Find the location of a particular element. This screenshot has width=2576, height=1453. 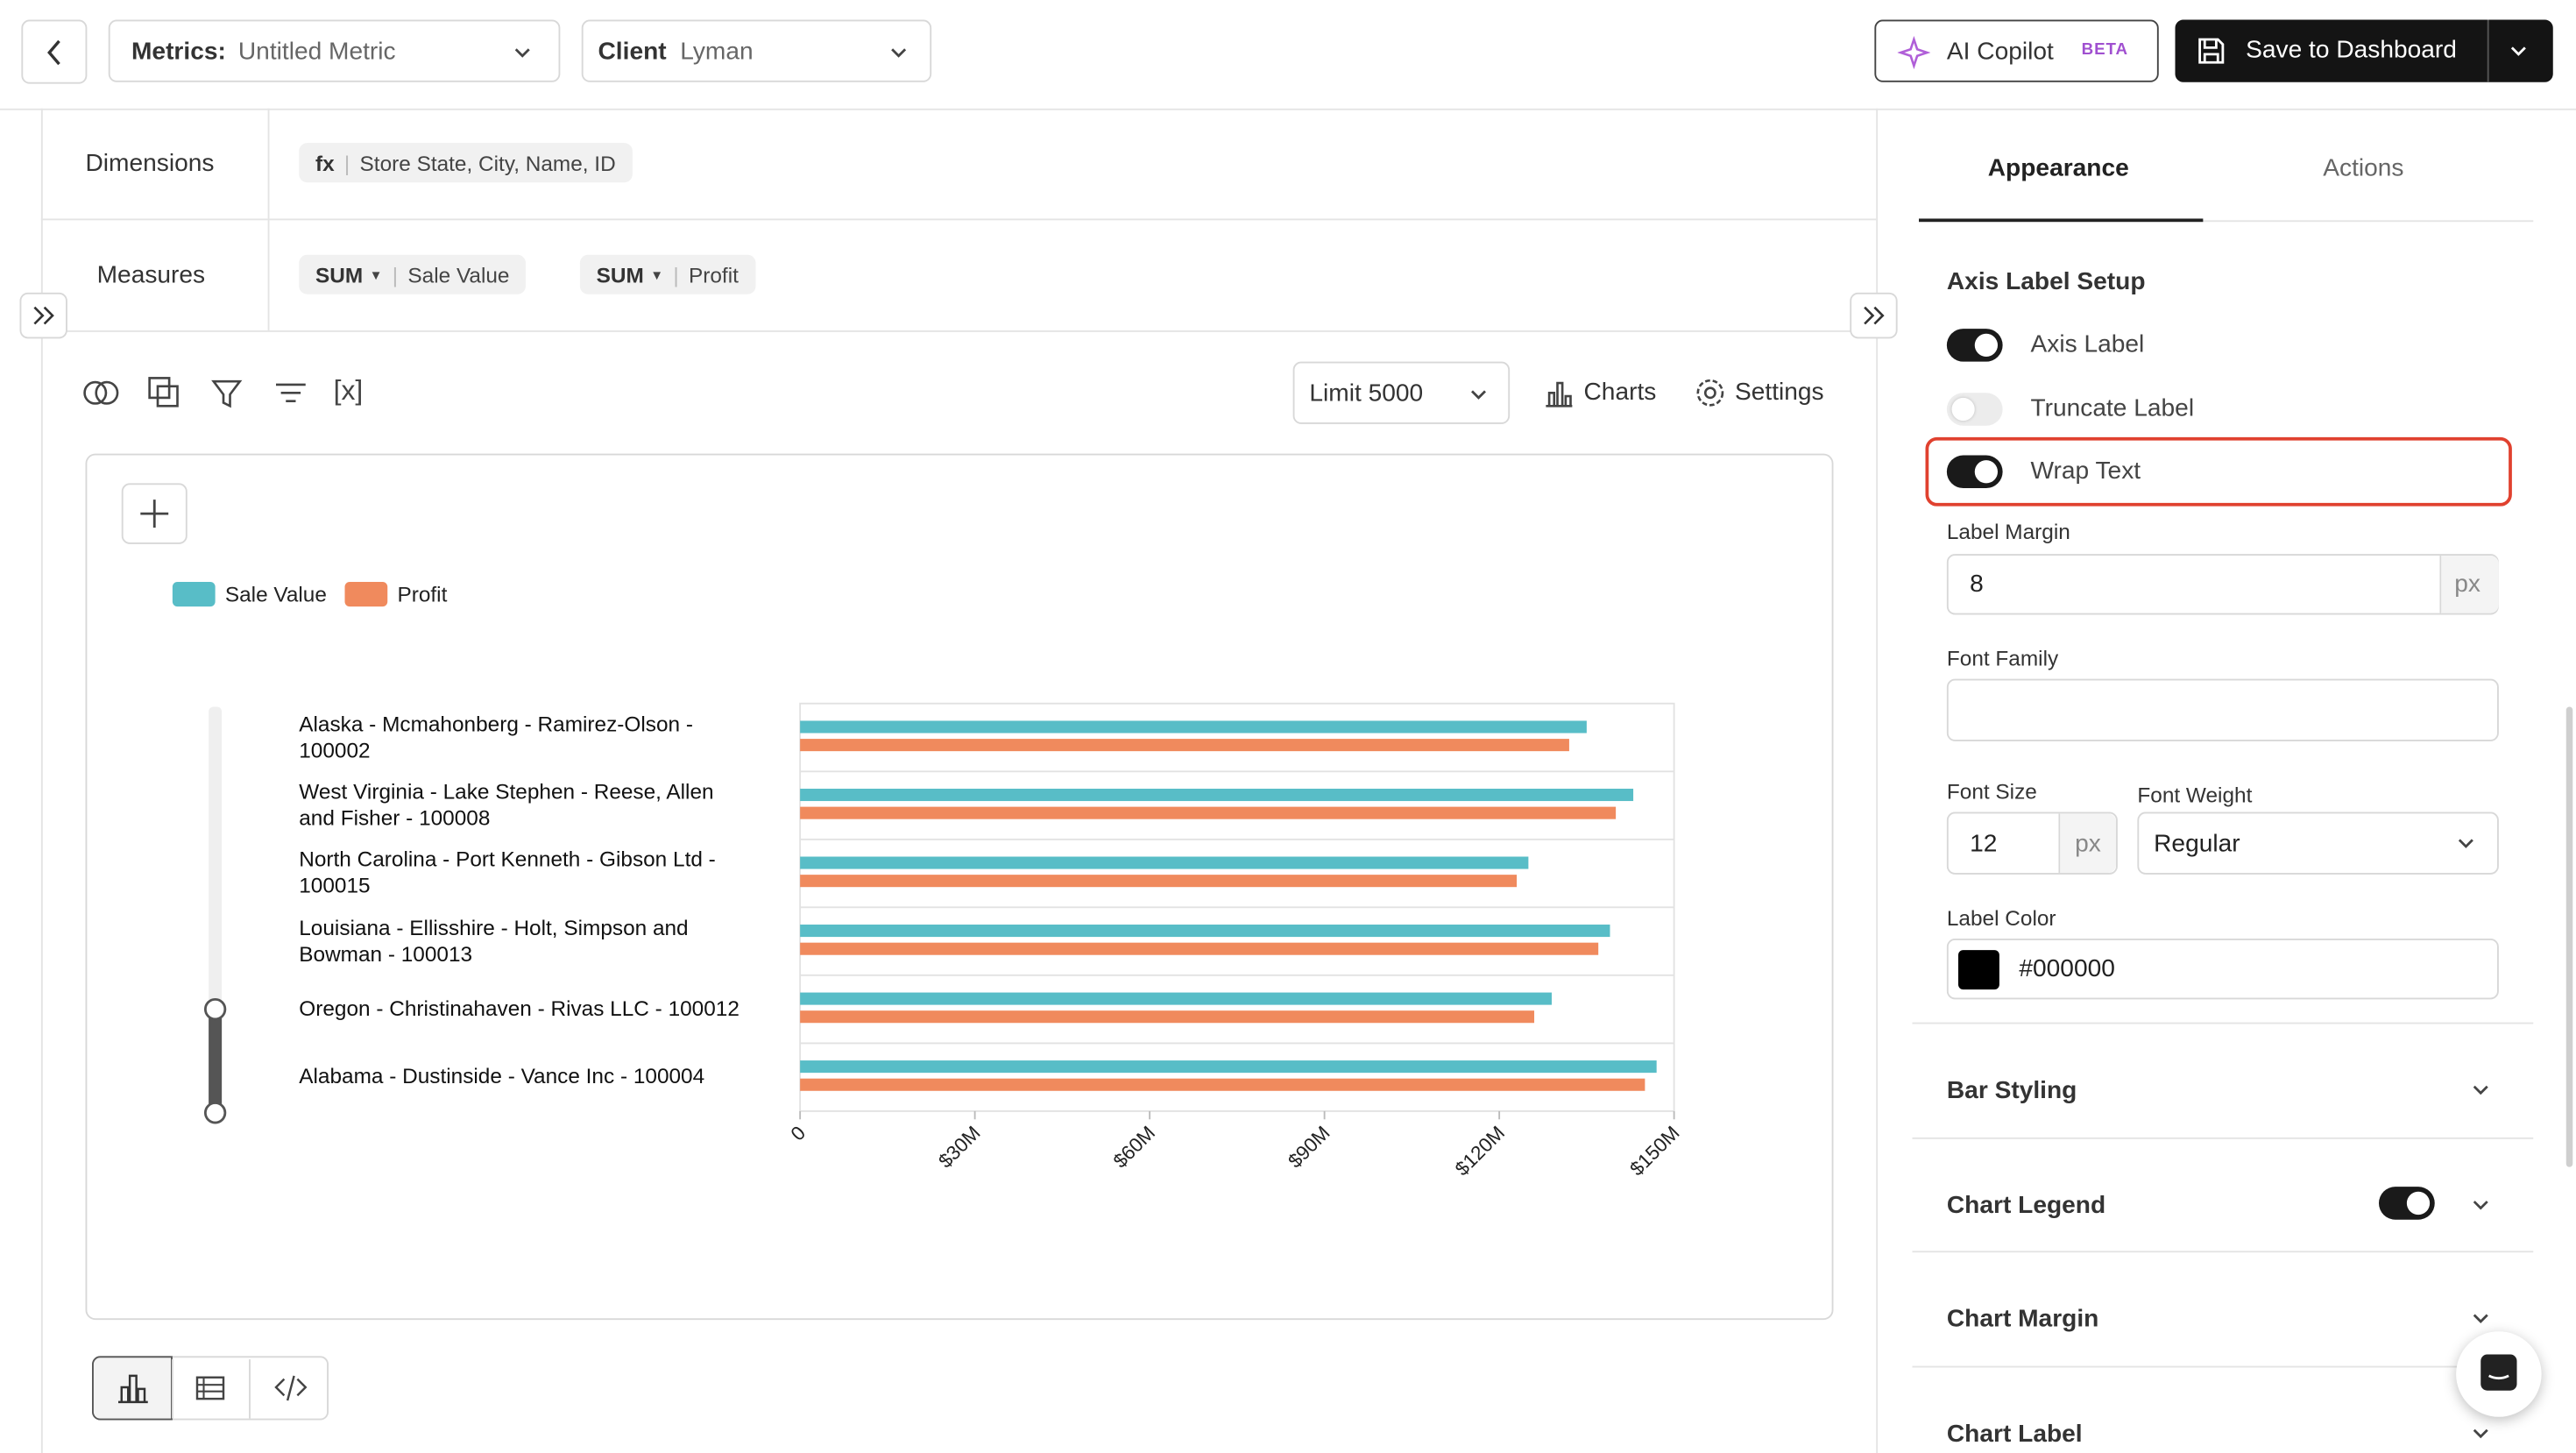

value: 12 is located at coordinates (1984, 844).